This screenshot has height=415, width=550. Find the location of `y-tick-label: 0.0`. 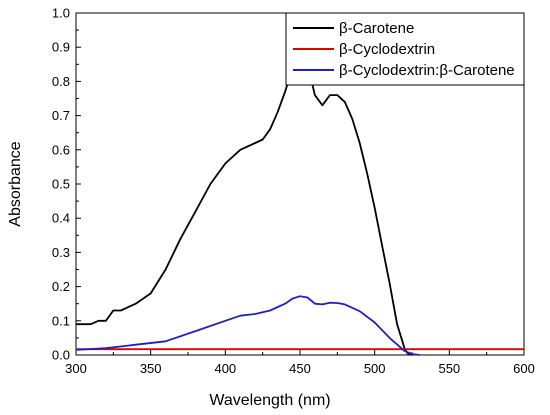

y-tick-label: 0.0 is located at coordinates (61, 355).